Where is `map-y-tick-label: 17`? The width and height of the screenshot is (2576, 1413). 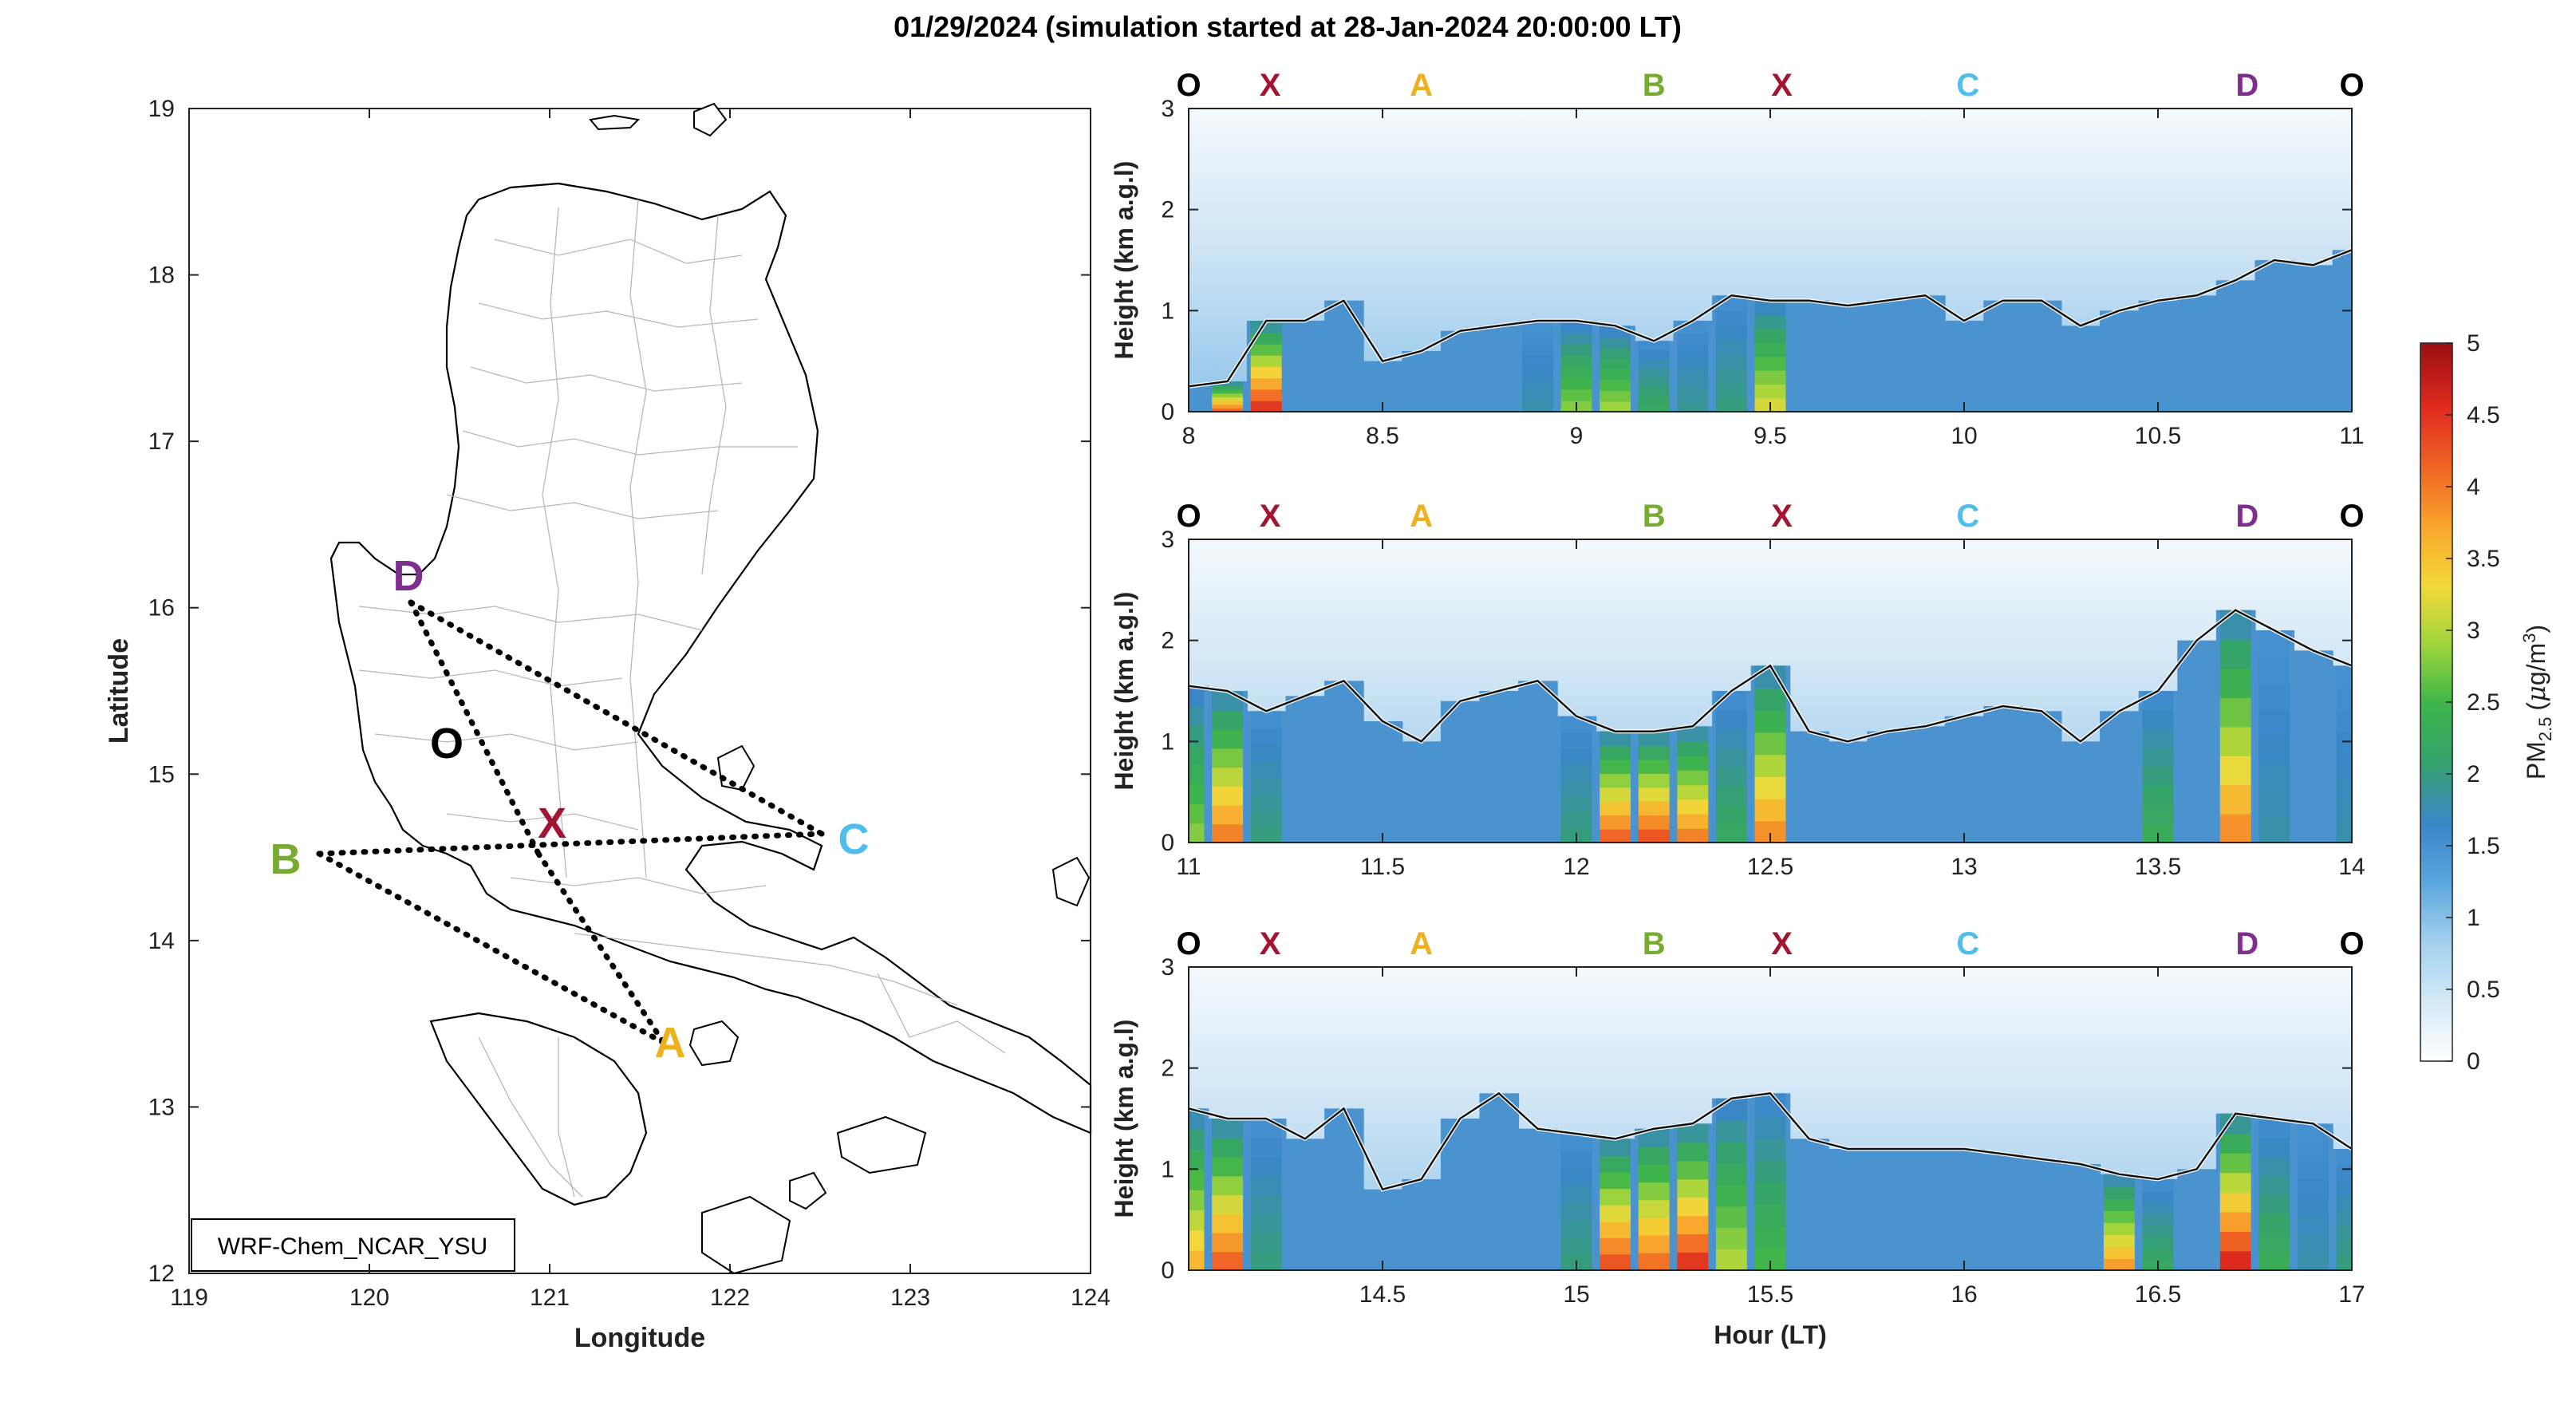 map-y-tick-label: 17 is located at coordinates (161, 441).